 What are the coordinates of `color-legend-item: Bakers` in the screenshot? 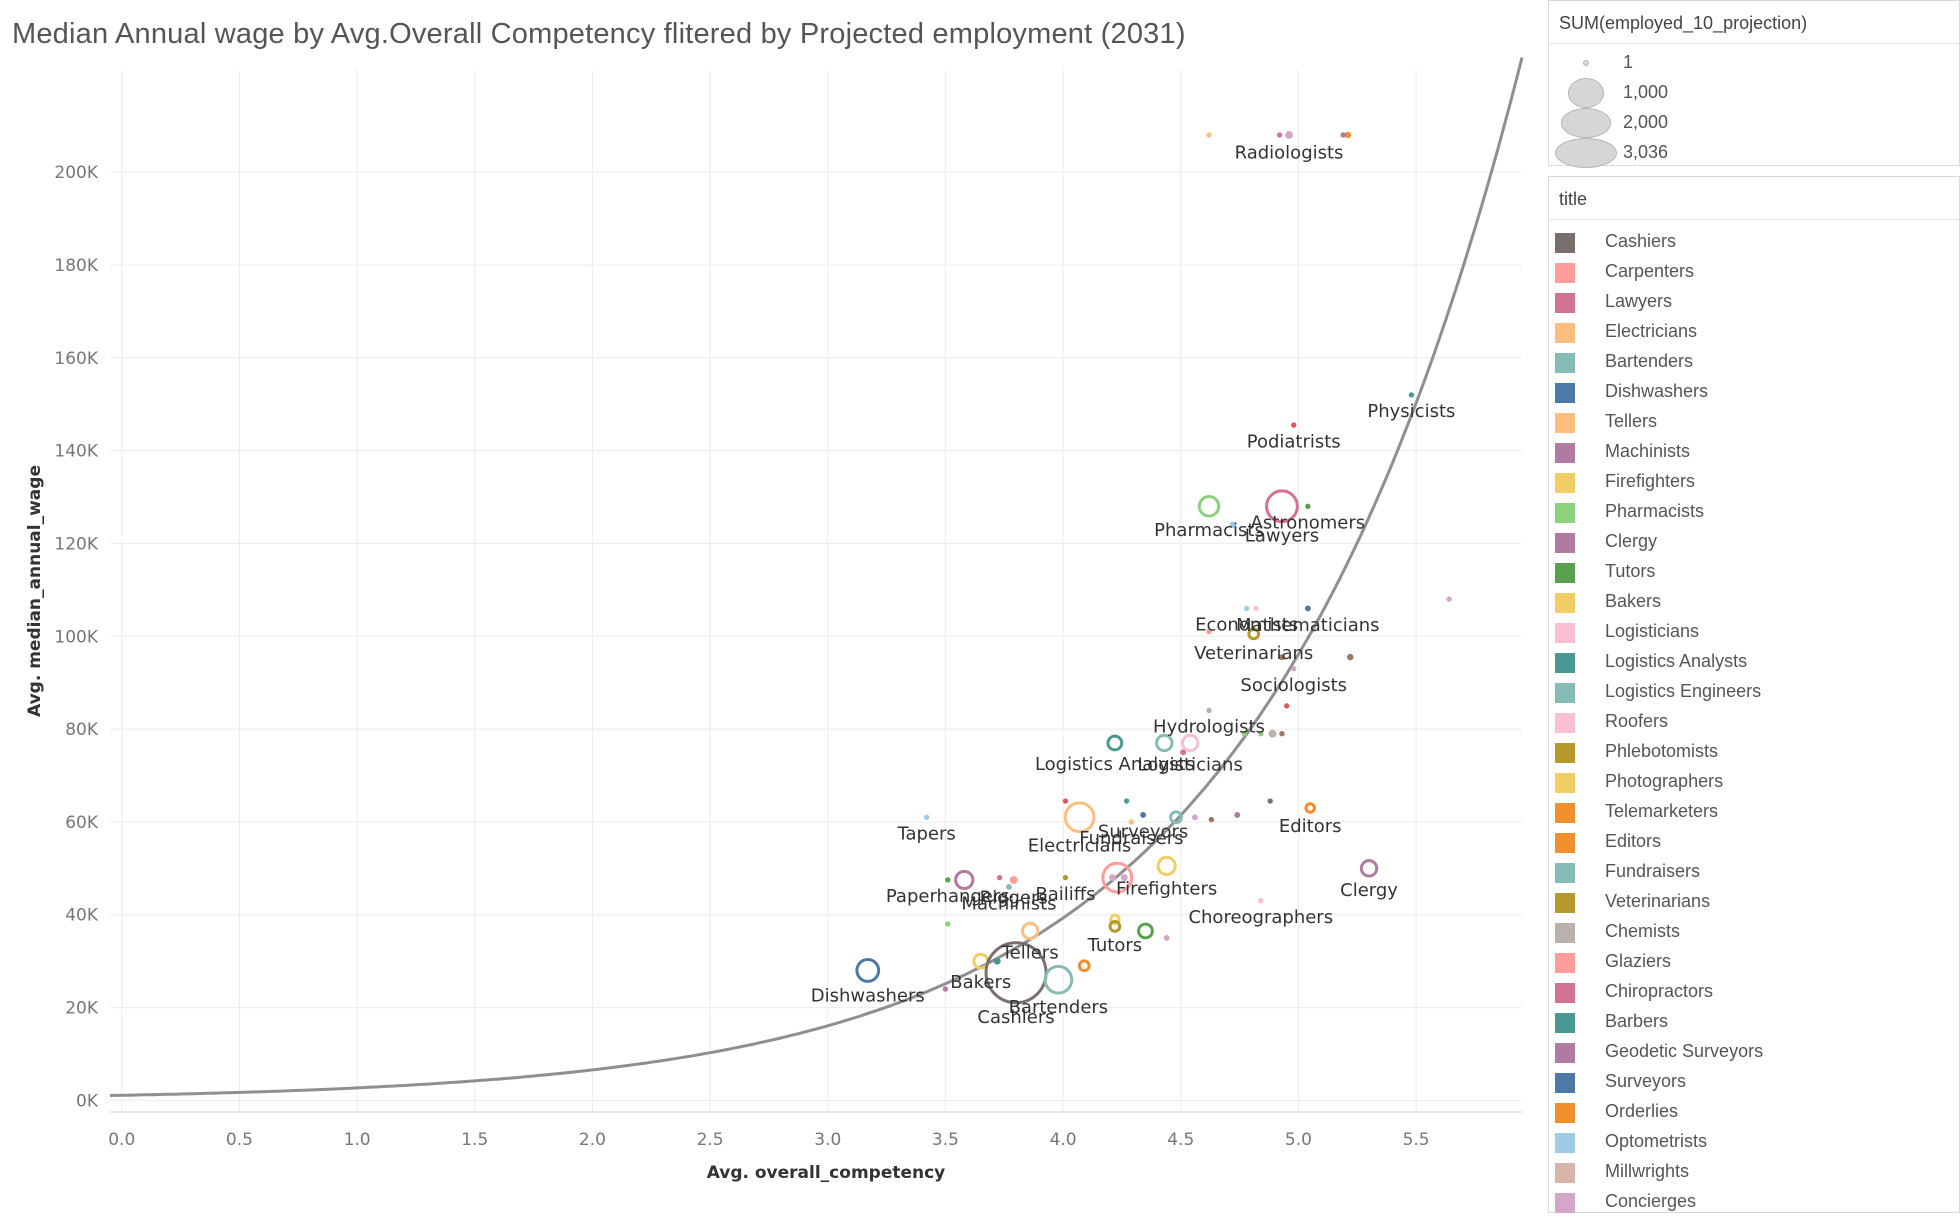 It's located at (1754, 601).